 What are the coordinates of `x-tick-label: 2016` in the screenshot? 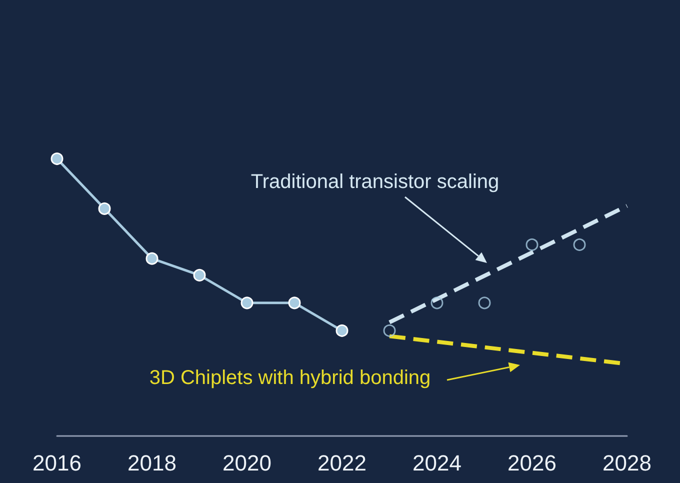 It's located at (57, 463).